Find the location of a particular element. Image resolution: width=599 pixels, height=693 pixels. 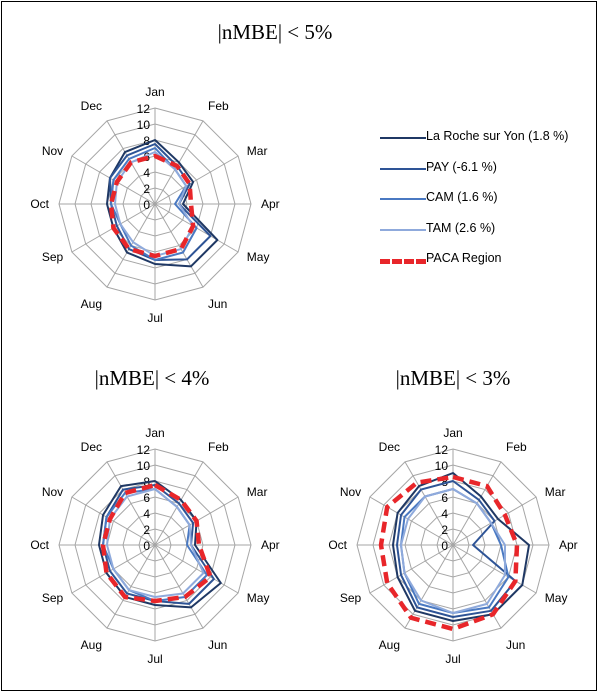

legend-label: PAY (-6.1 %) is located at coordinates (461, 166).